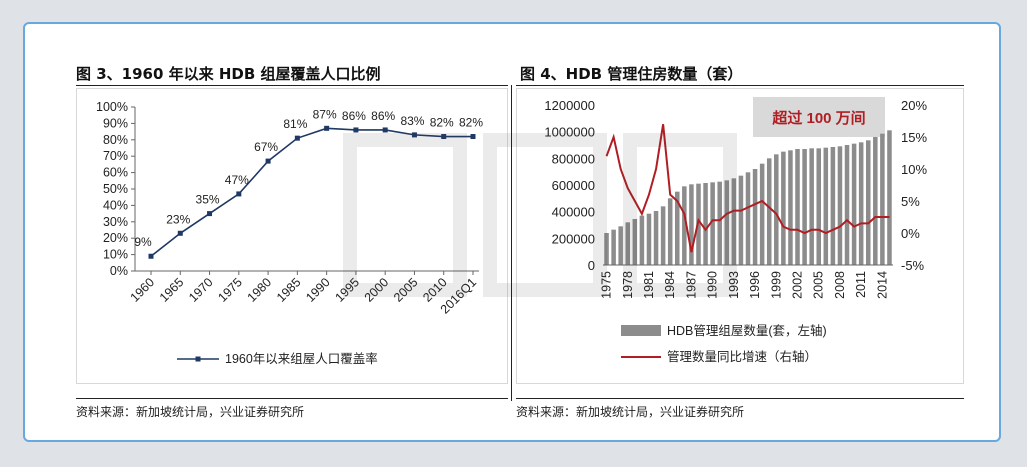 This screenshot has width=1027, height=467. Describe the element at coordinates (819, 285) in the screenshot. I see `right-x-tick-label: 2005` at that location.